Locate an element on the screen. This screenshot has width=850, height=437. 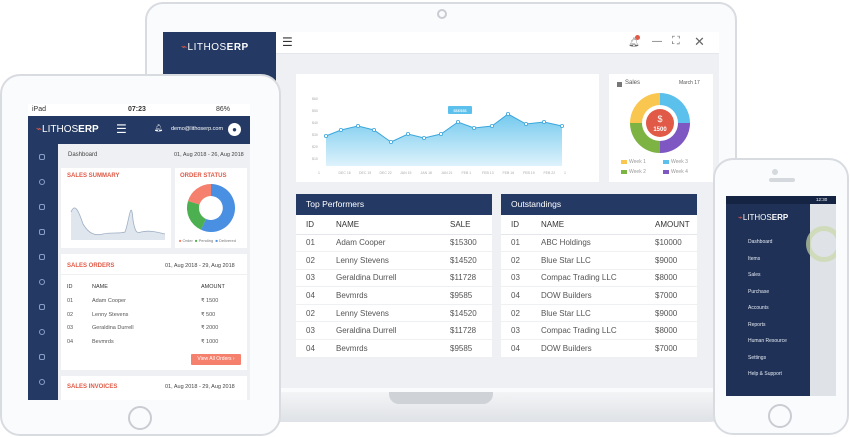
phone-menu-item: Accounts is located at coordinates (758, 308).